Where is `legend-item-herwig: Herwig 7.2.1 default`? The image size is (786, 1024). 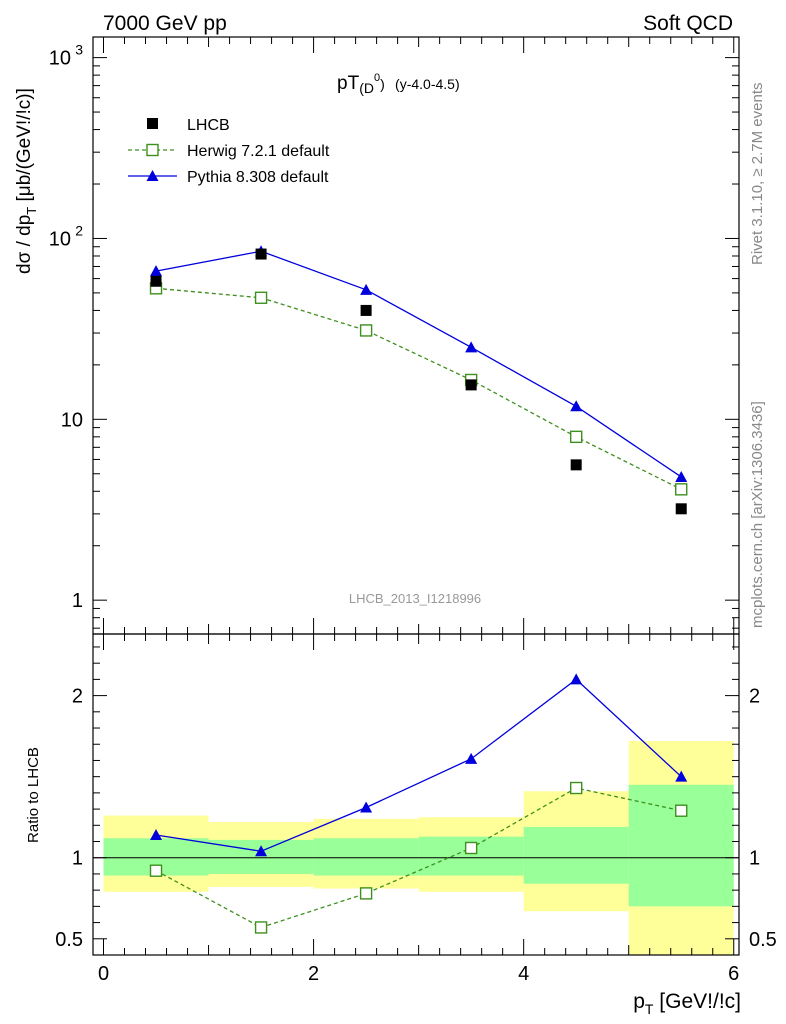
legend-item-herwig: Herwig 7.2.1 default is located at coordinates (229, 151).